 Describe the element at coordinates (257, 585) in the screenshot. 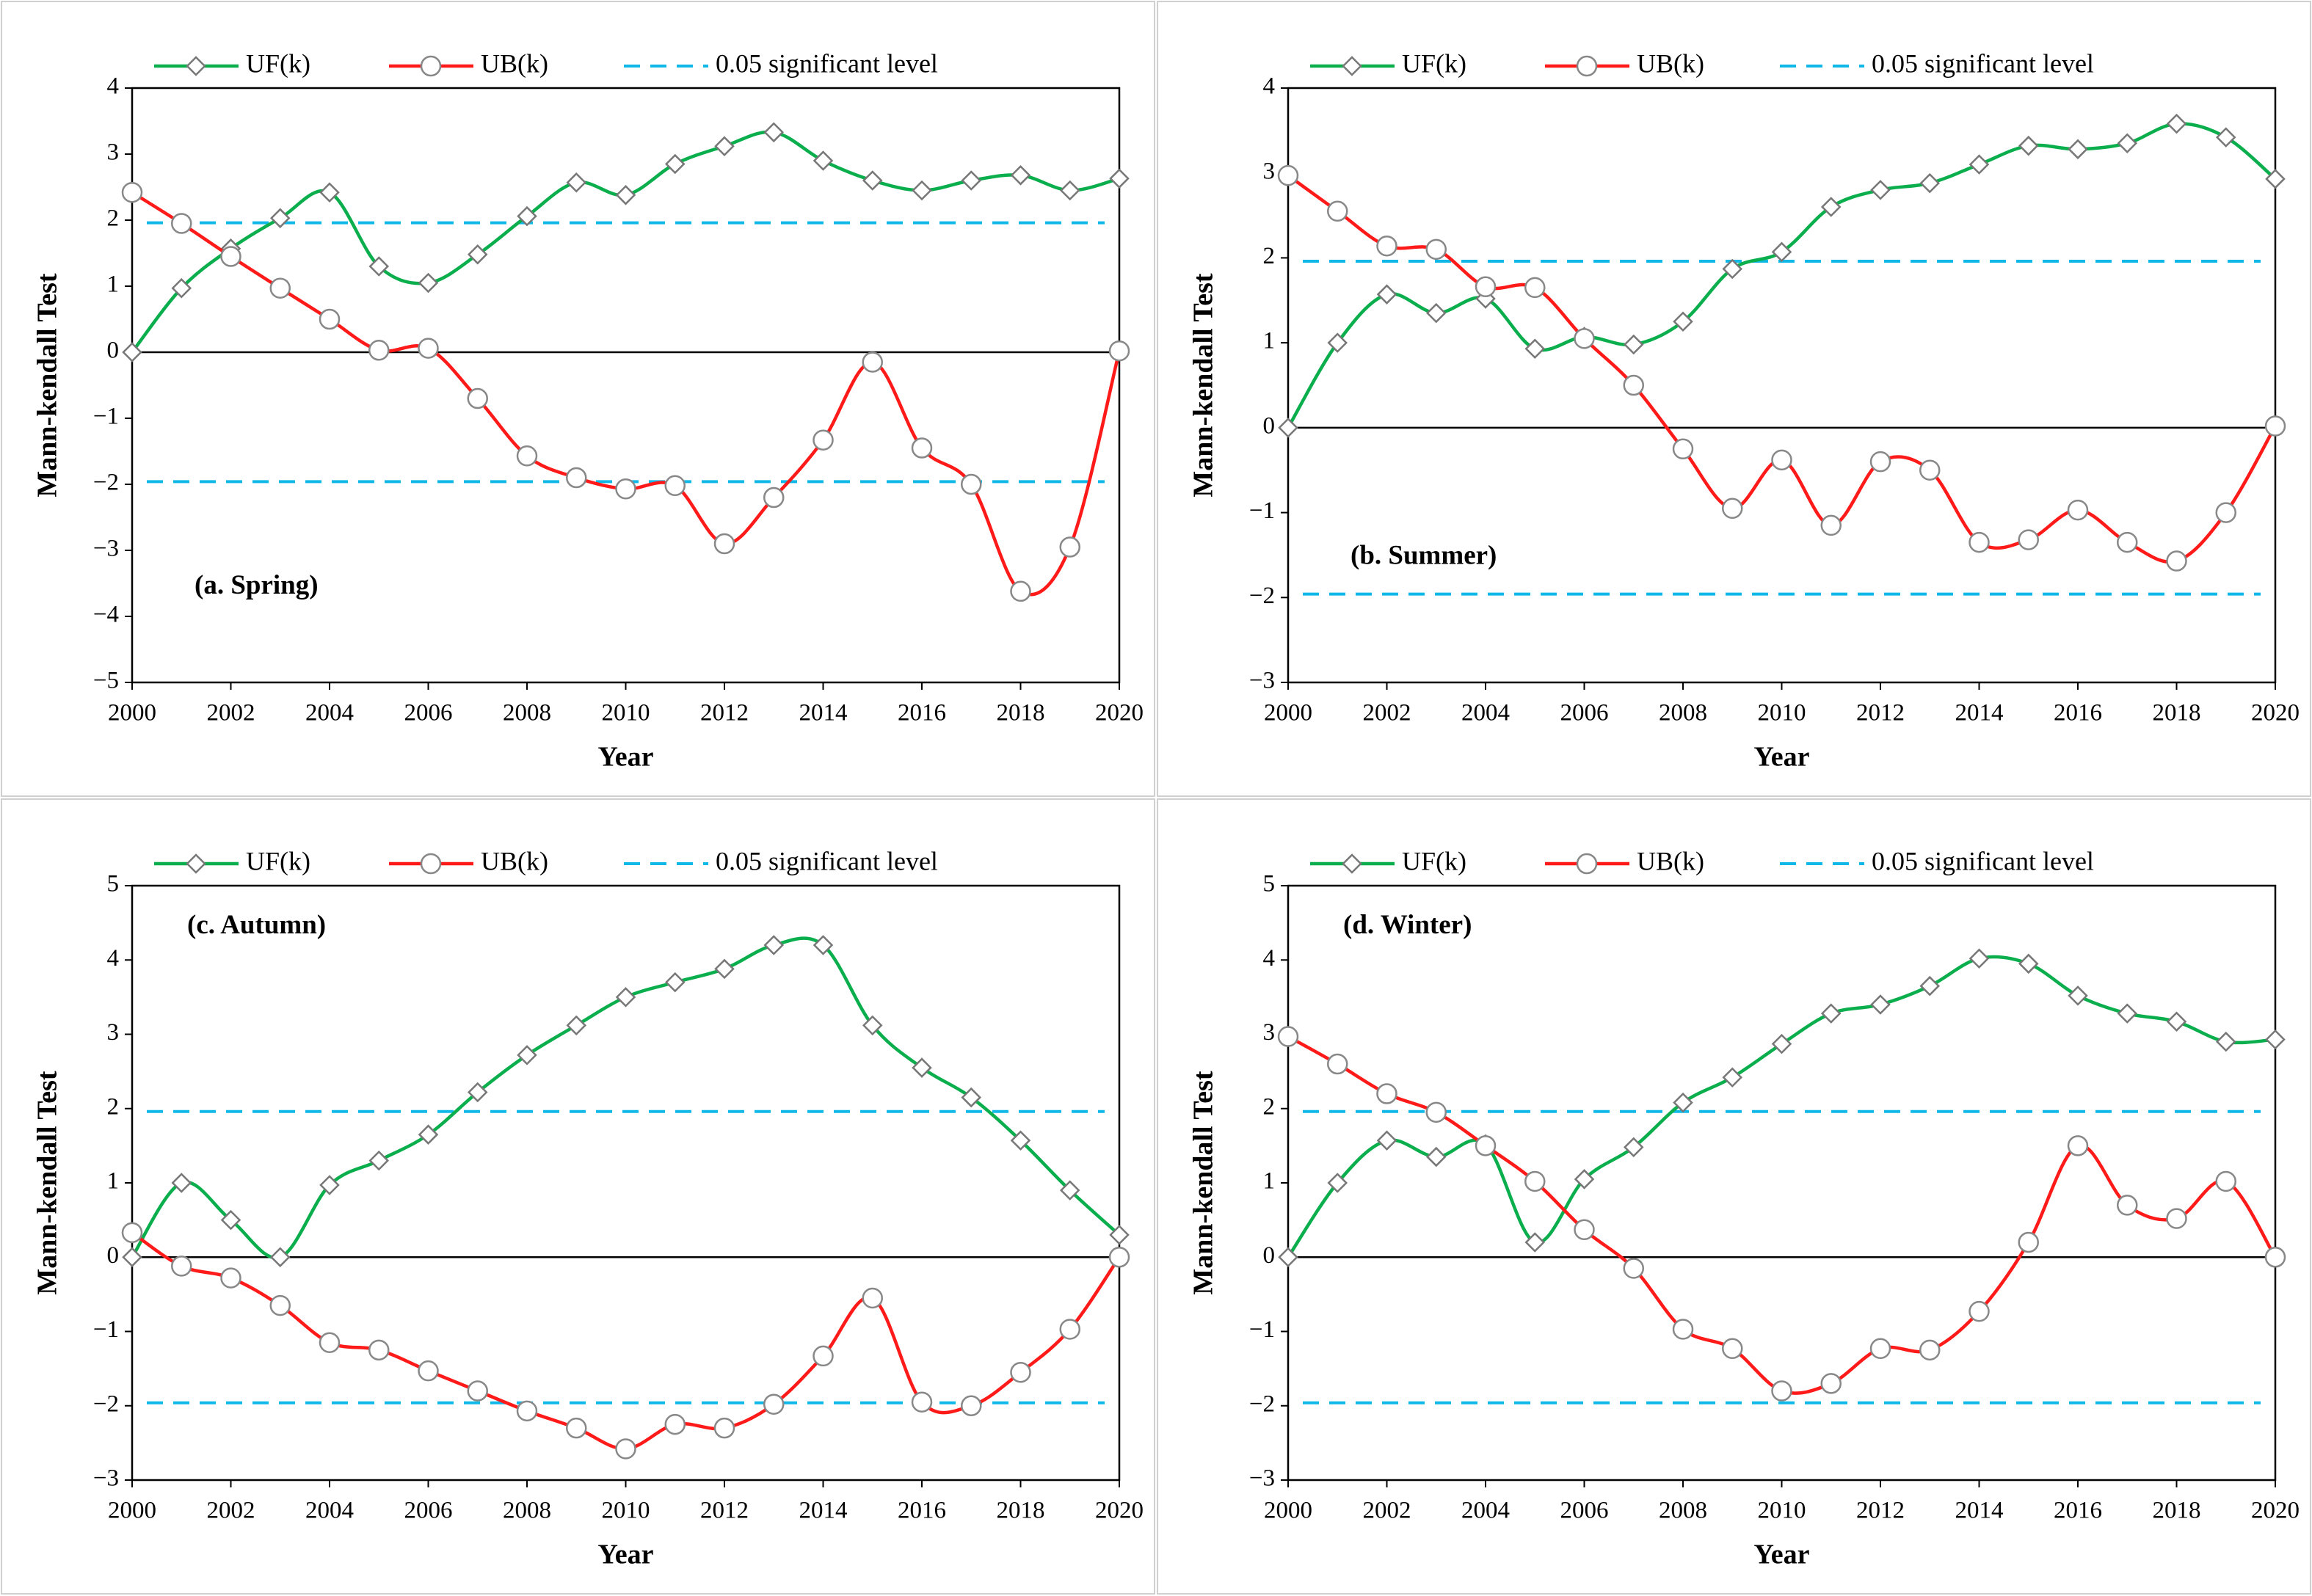

I see `panel-label: (a. Spring)` at that location.